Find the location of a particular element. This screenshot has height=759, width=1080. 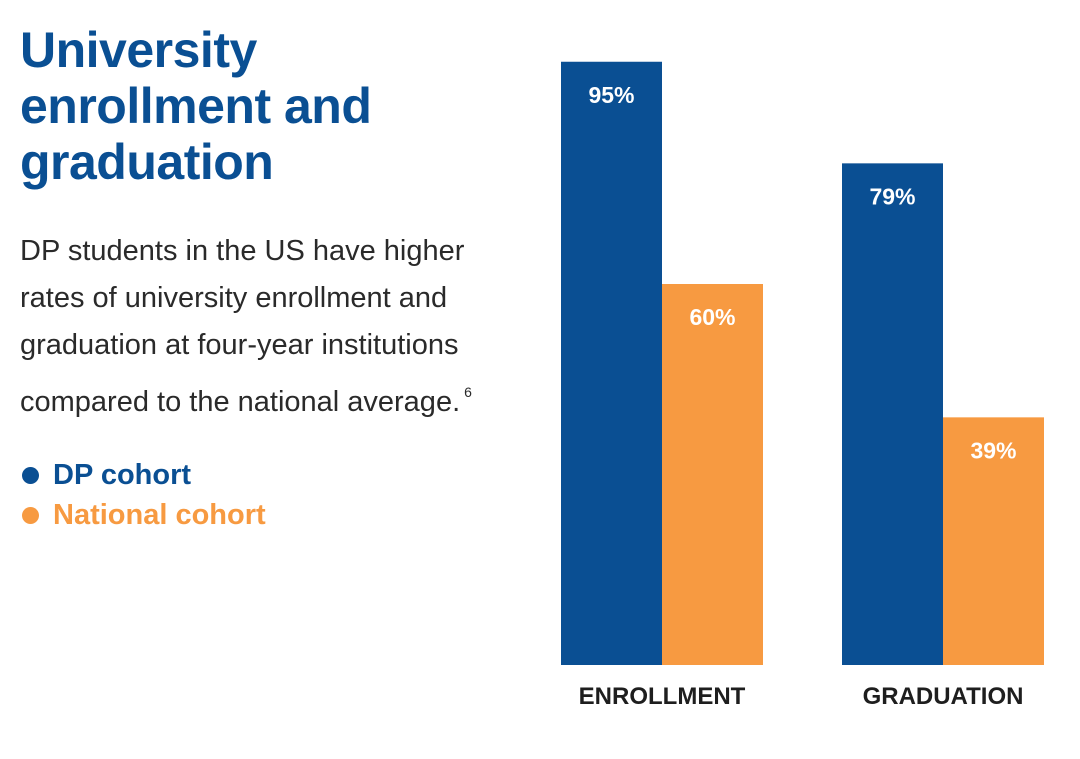

chart-title: University enrollment and graduation is located at coordinates (196, 106).